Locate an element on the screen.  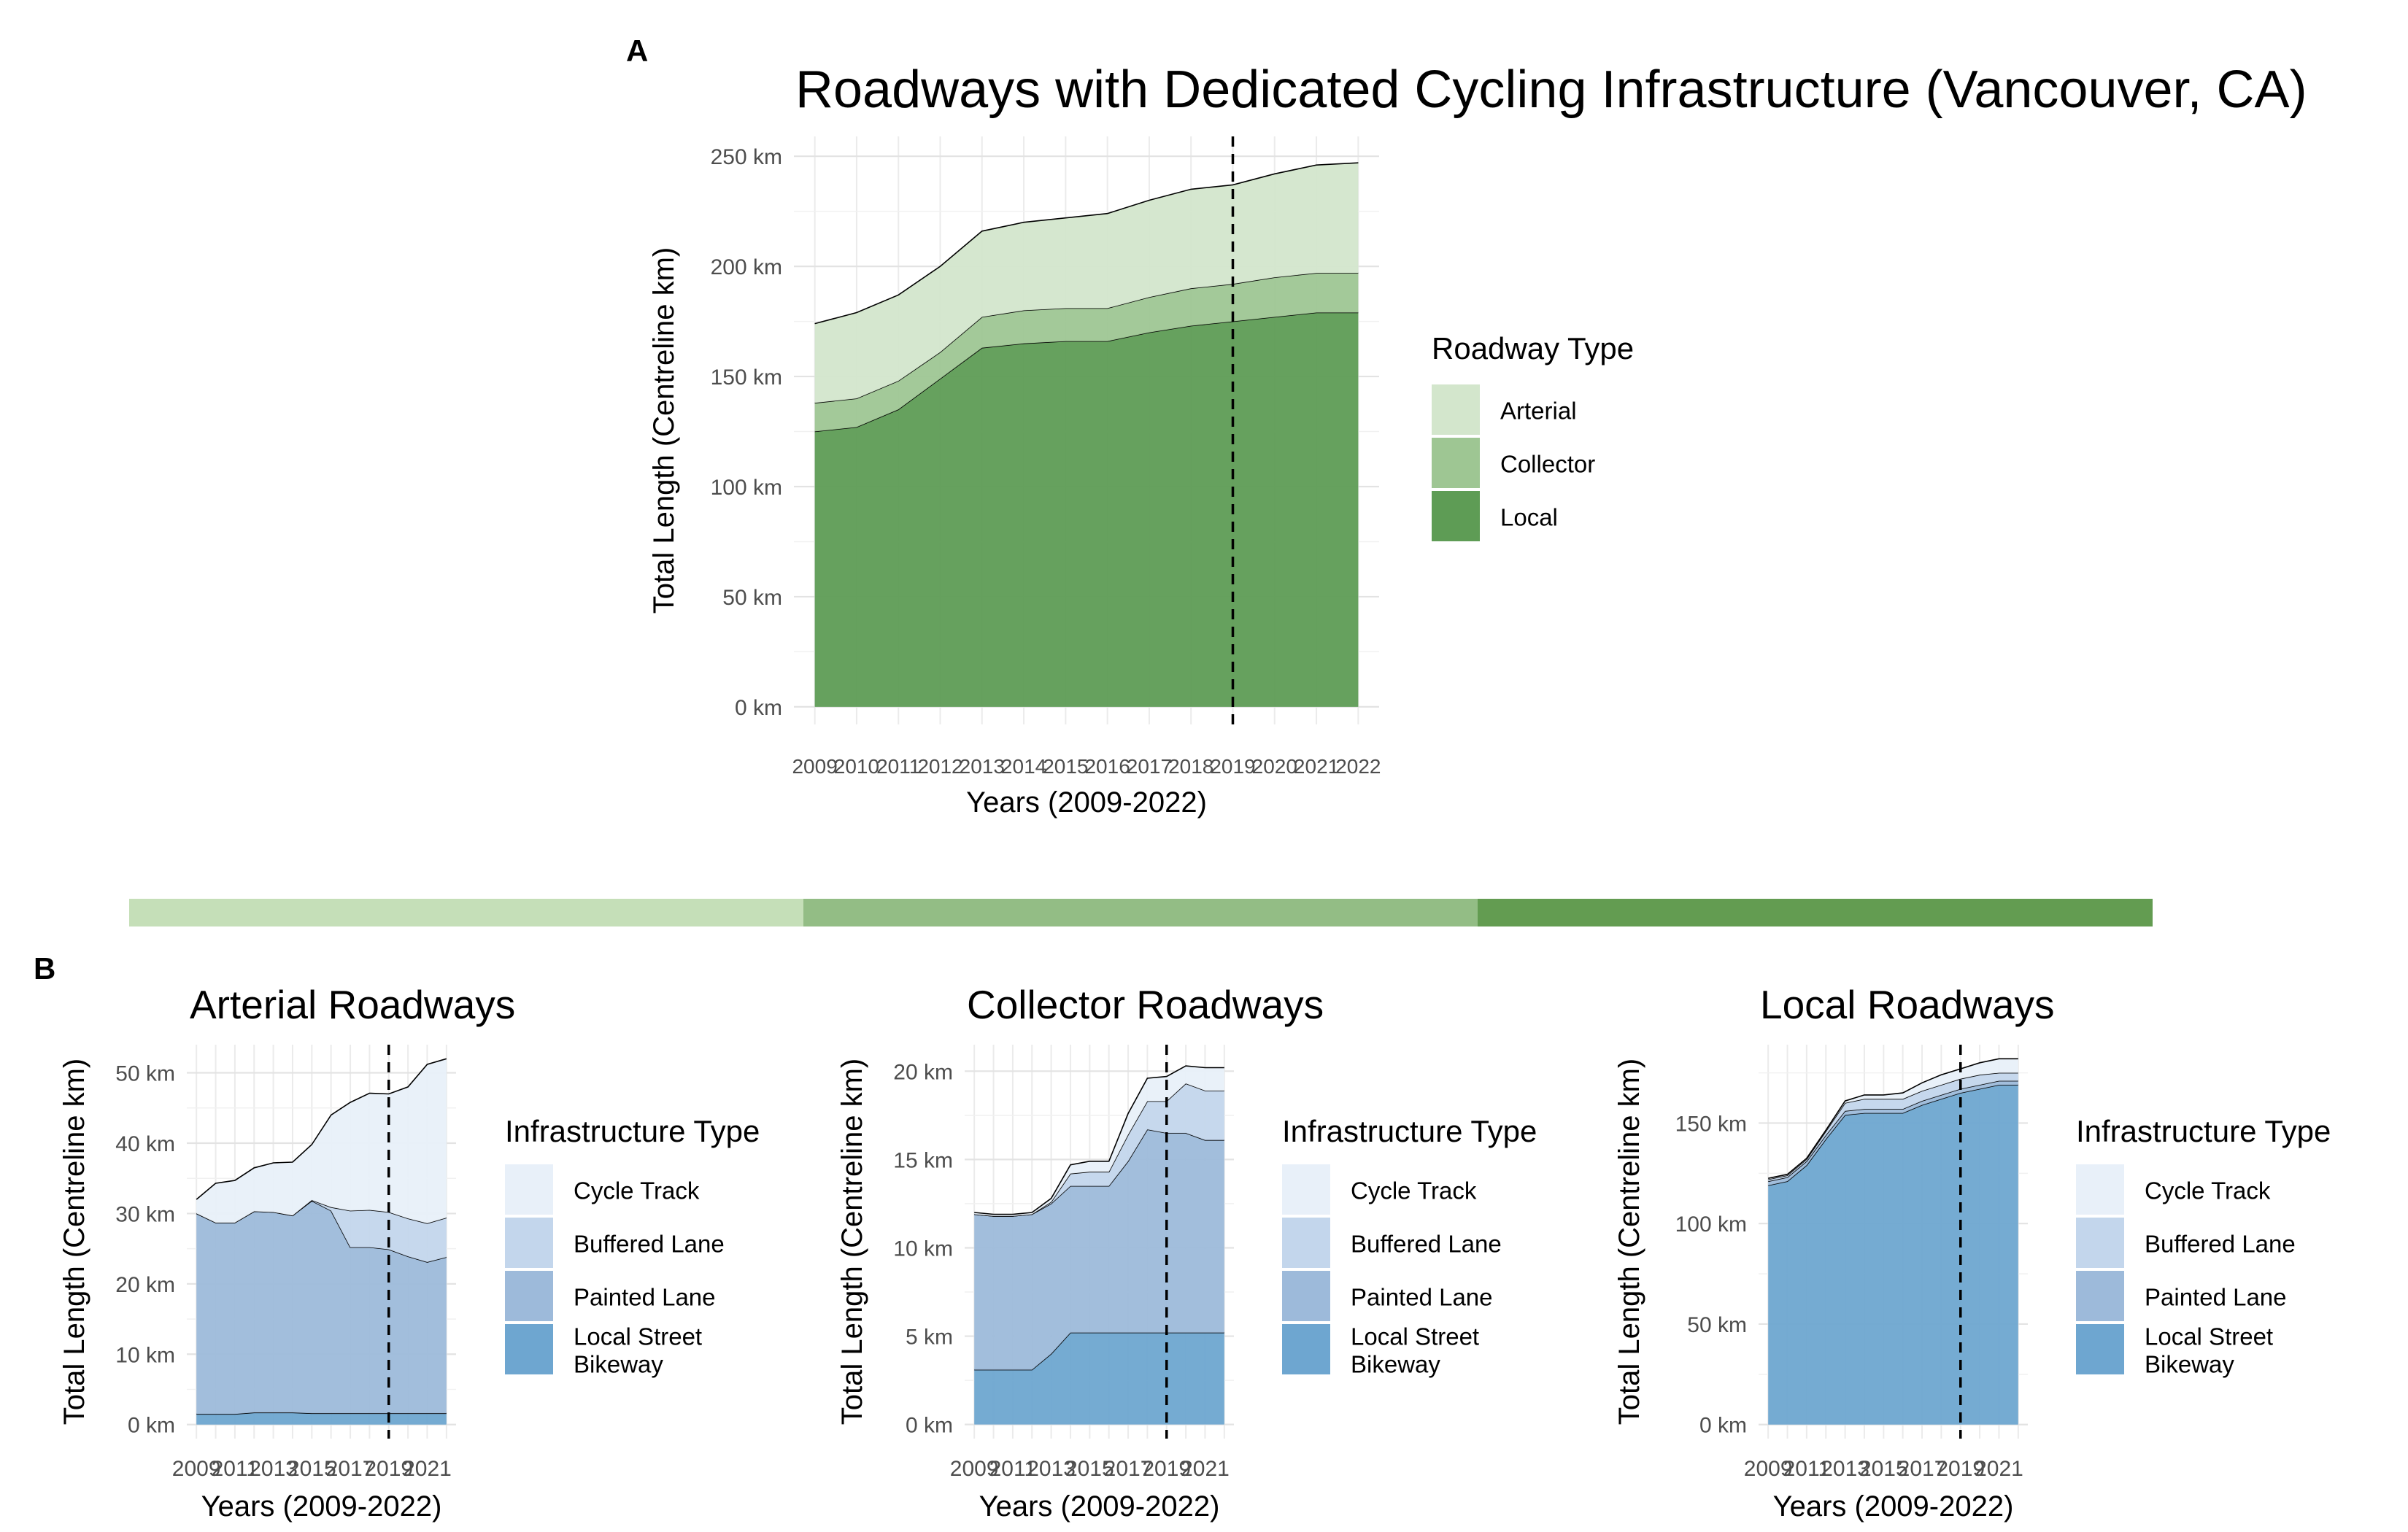
y-axis-ticks: 0 km 5 km 10 km 15 km 20 km is located at coordinates (923, 1249).